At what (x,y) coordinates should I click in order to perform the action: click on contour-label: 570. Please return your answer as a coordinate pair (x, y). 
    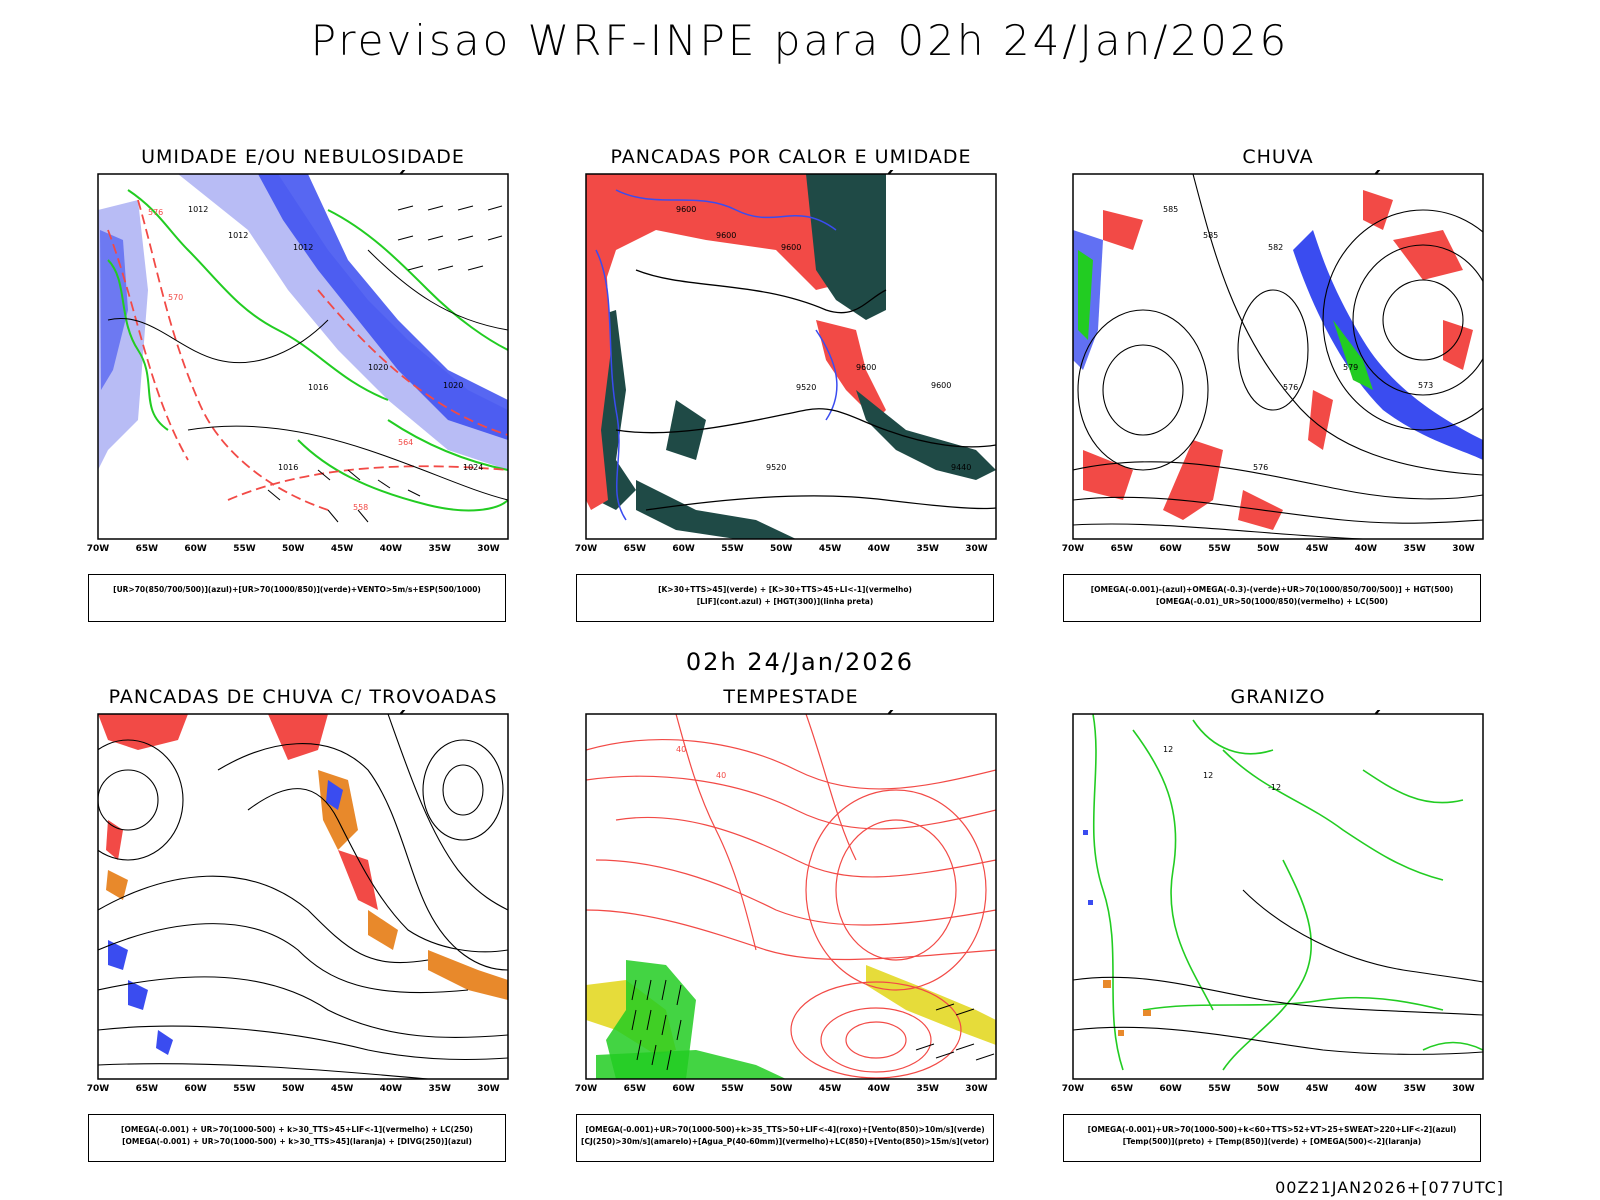
    Looking at the image, I should click on (175, 297).